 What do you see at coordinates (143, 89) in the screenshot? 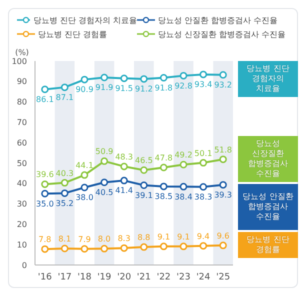
I see `data-label: 91.2` at bounding box center [143, 89].